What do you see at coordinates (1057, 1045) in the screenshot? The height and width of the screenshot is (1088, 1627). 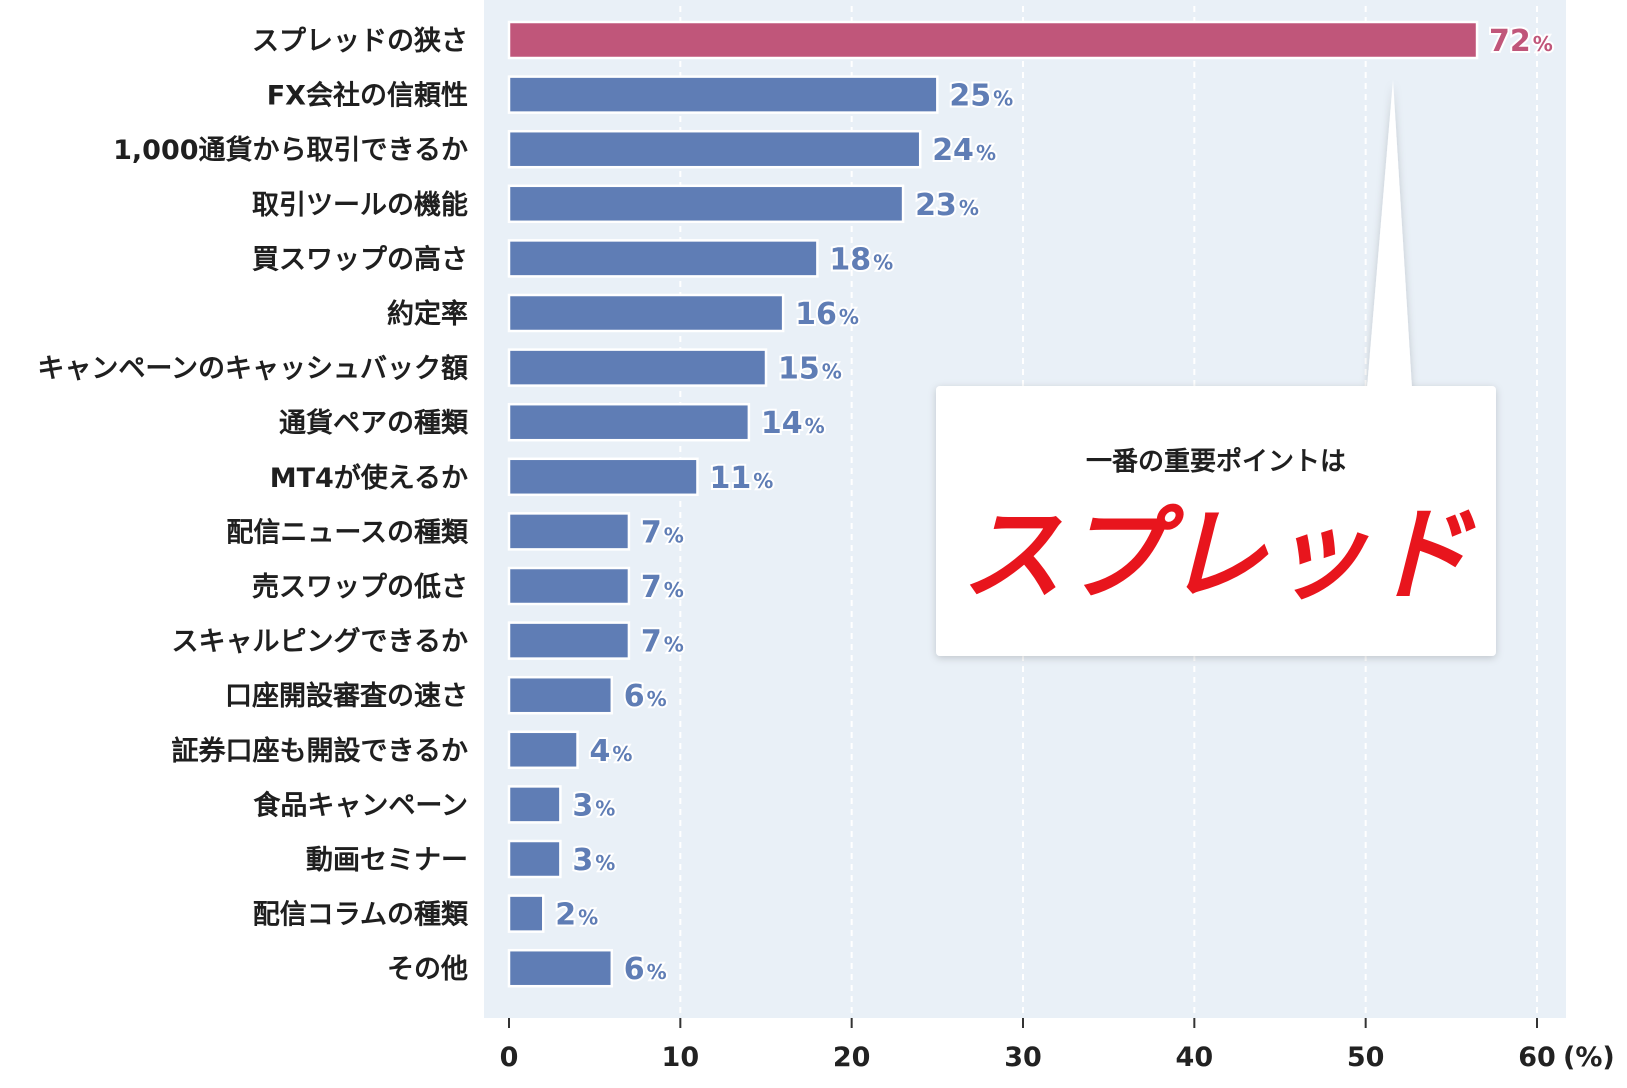 I see `x-axis: 0 10 20 30 40 50 60 (%)` at bounding box center [1057, 1045].